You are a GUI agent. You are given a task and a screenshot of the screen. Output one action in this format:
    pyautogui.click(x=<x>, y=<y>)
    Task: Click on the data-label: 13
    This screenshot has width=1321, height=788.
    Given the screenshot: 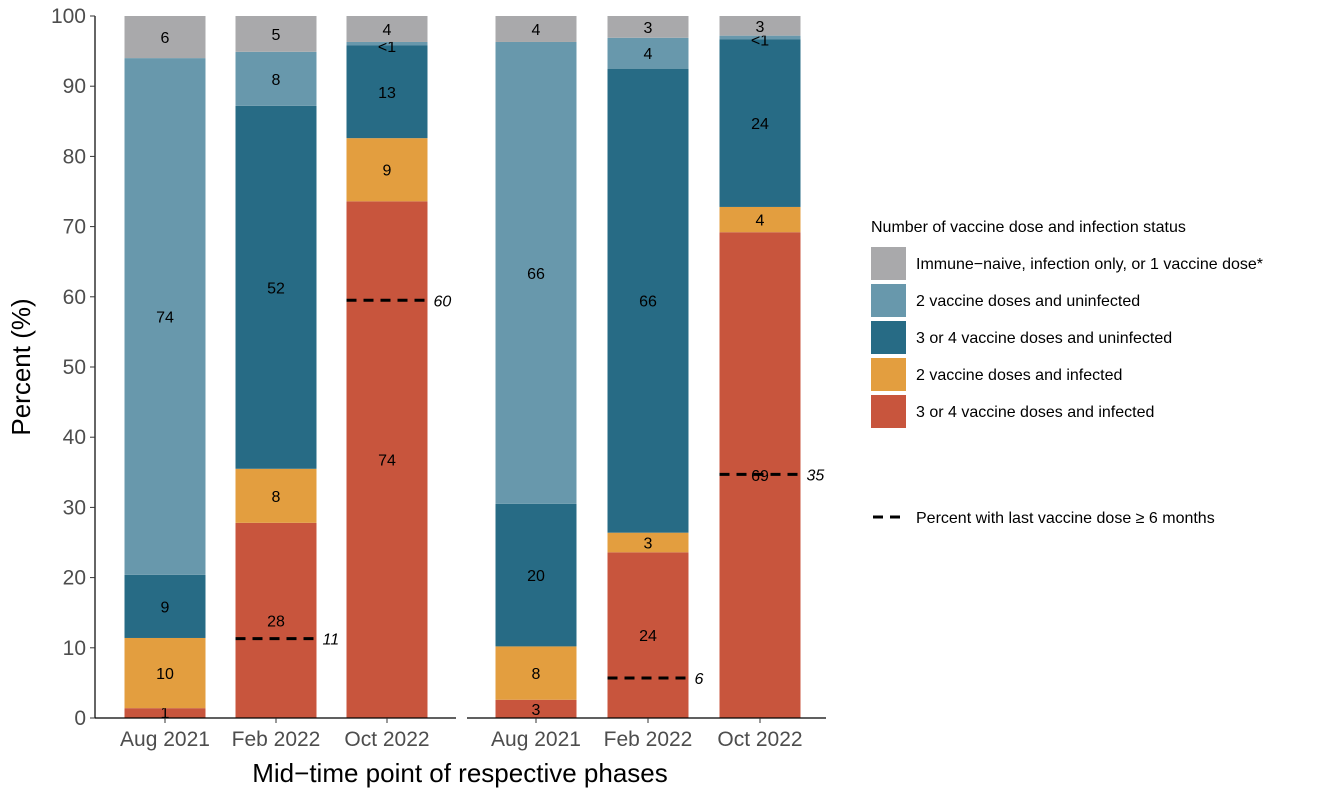 What is the action you would take?
    pyautogui.click(x=387, y=93)
    